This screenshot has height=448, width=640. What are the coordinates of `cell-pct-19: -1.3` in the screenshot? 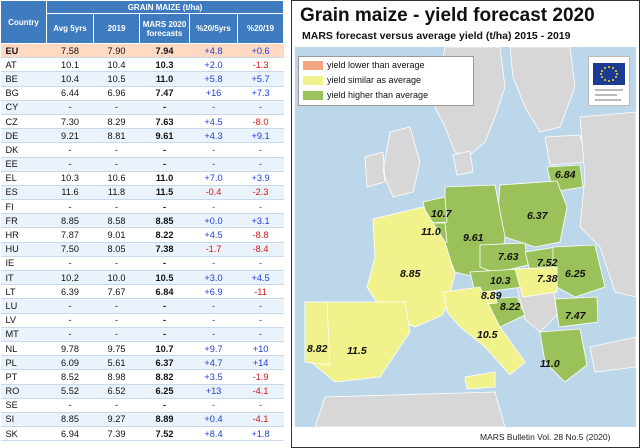 It's located at (260, 65).